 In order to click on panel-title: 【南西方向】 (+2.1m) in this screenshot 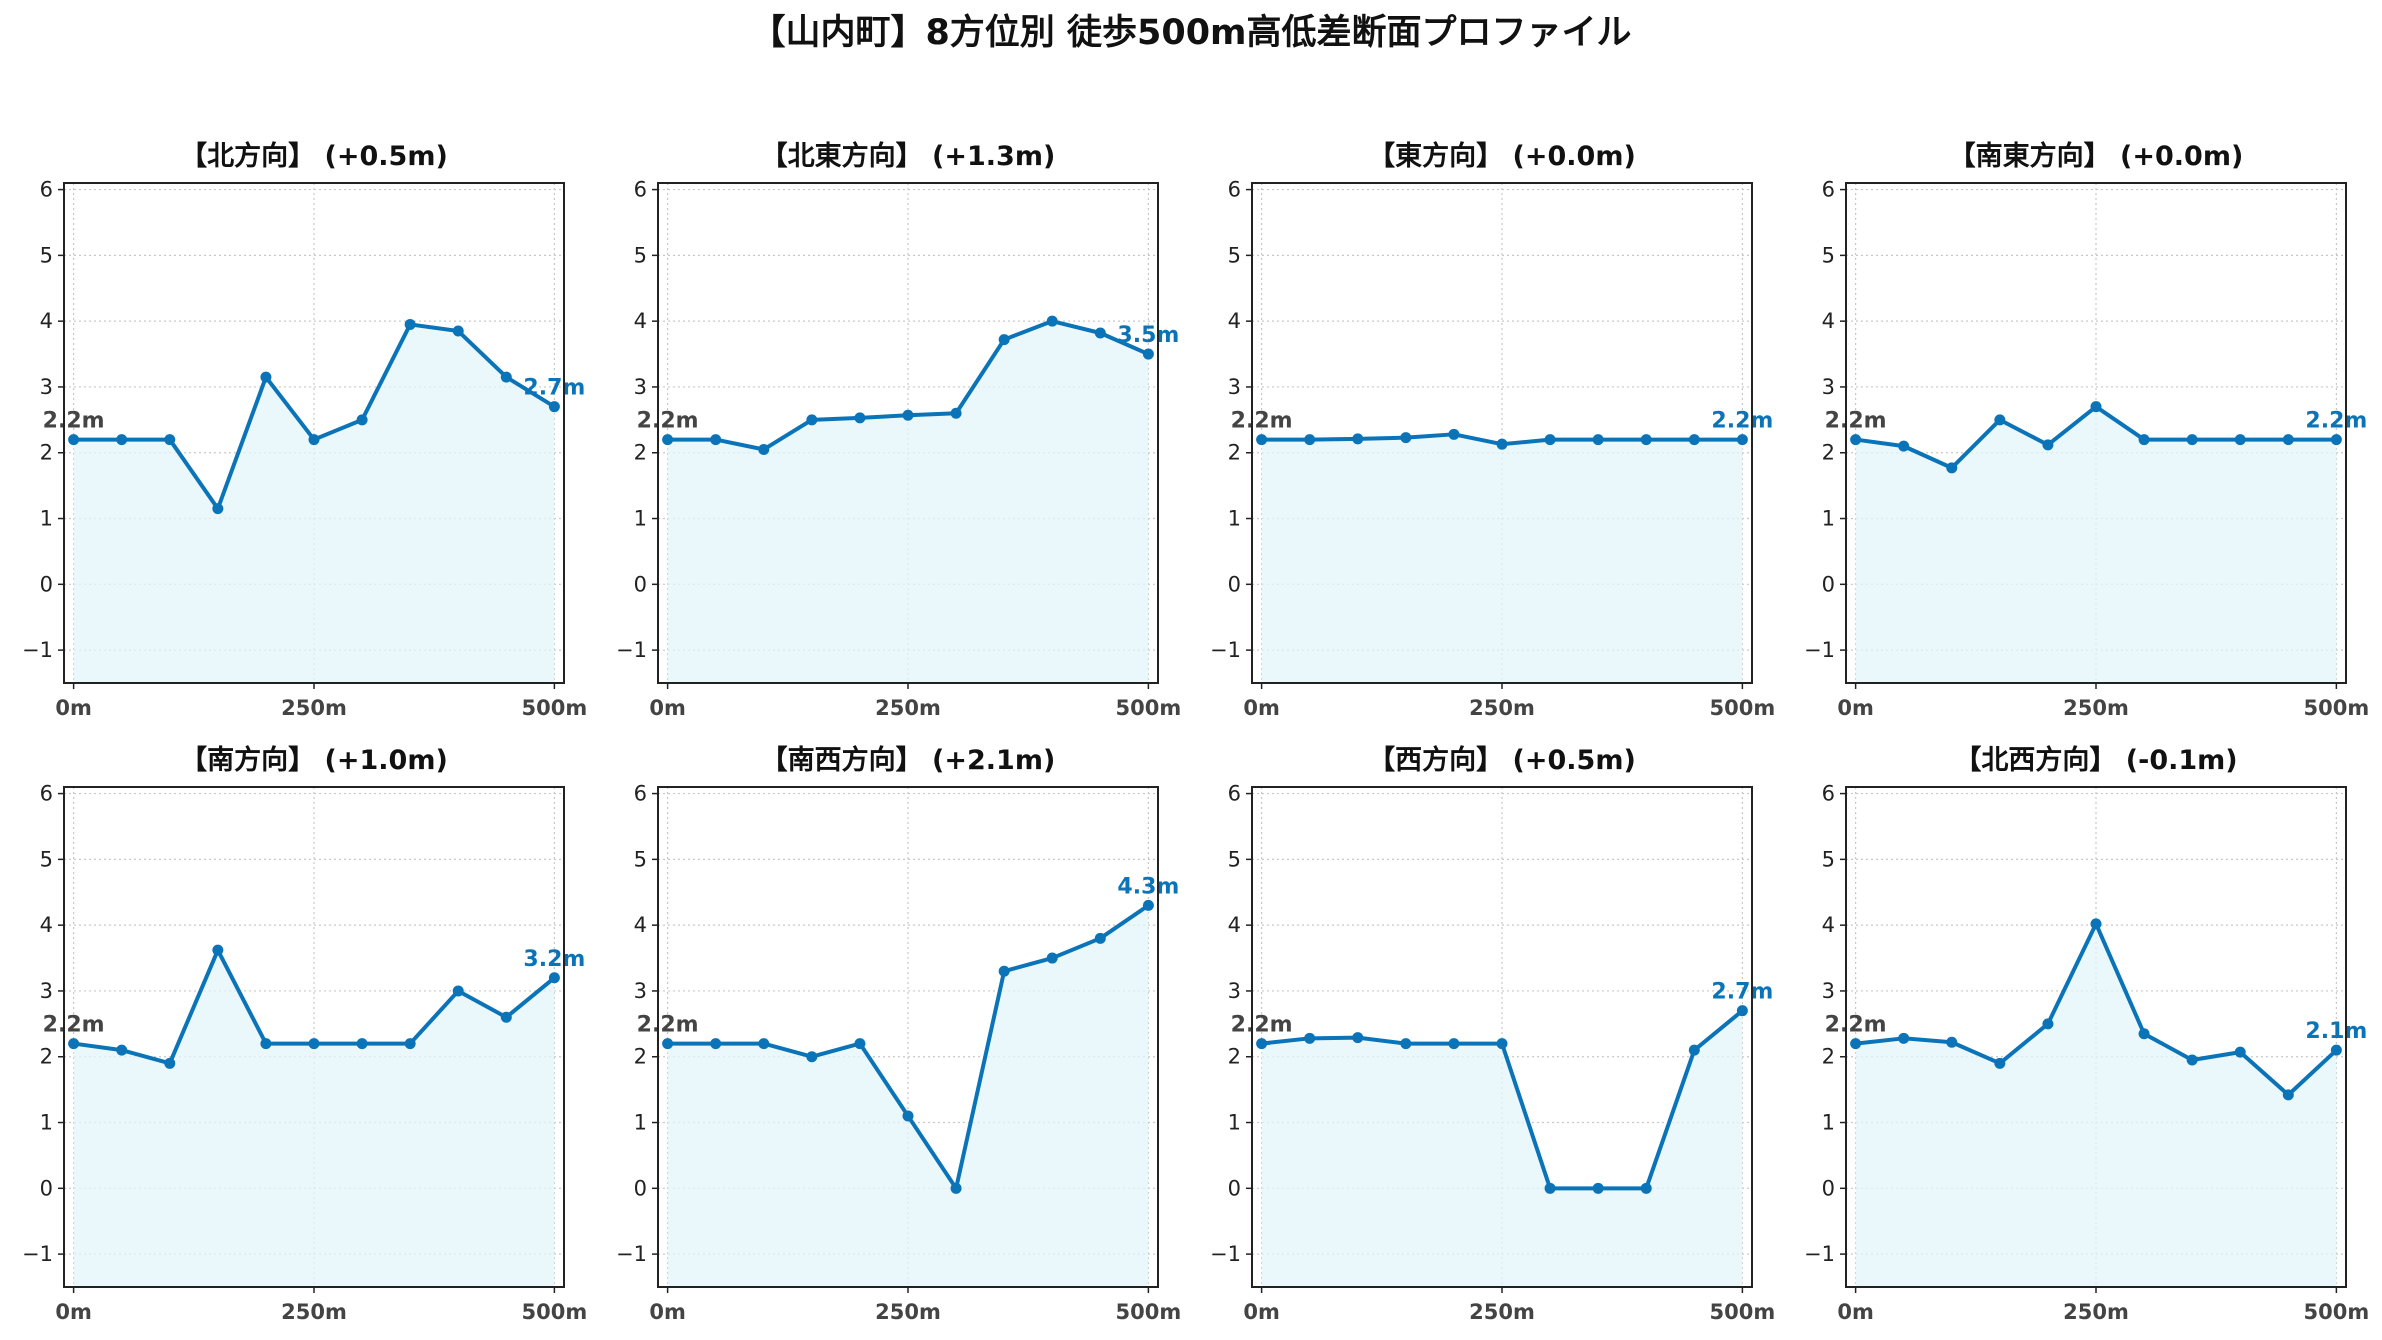, I will do `click(908, 760)`.